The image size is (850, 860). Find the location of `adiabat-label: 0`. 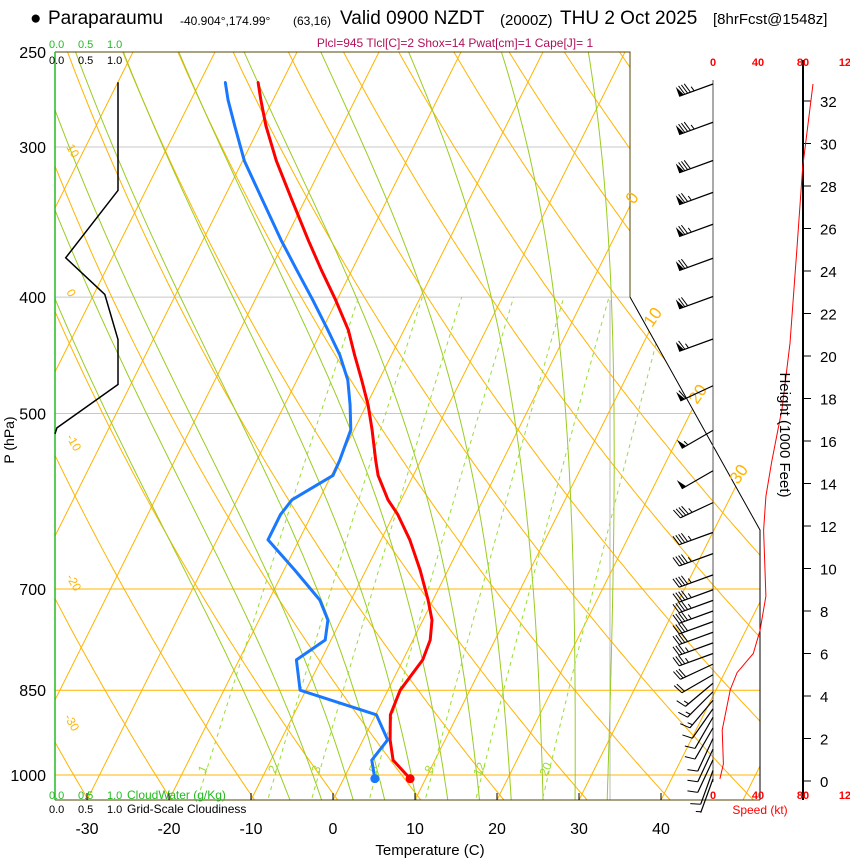

adiabat-label: 0 is located at coordinates (71, 293).